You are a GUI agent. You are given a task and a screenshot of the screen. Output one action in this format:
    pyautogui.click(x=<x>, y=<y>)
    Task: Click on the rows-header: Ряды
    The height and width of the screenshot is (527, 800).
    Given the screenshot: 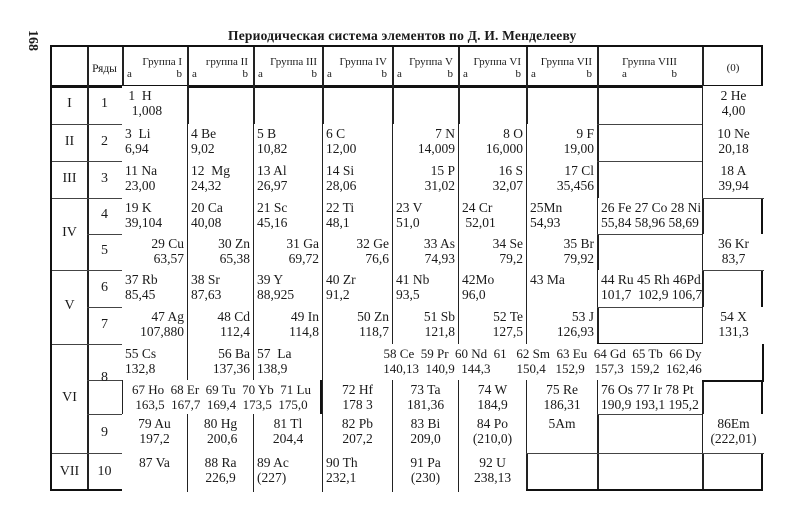 What is the action you would take?
    pyautogui.click(x=104, y=69)
    